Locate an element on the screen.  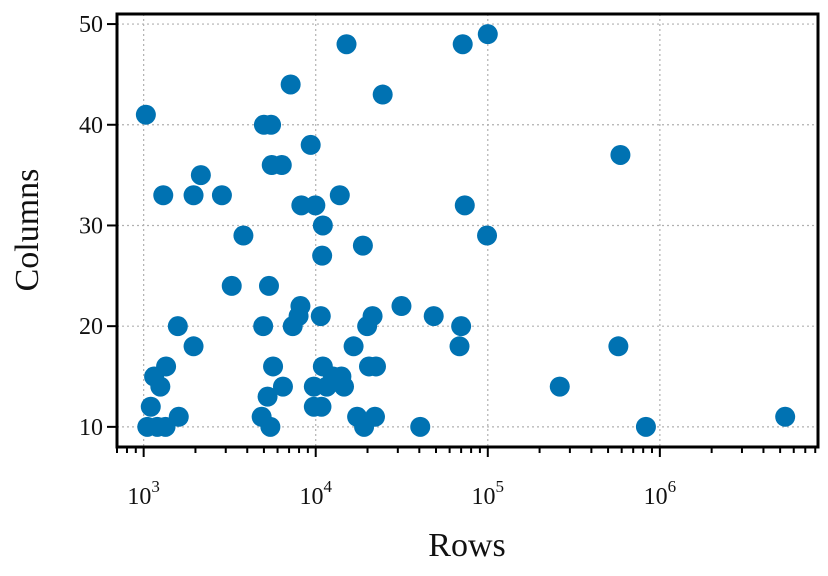
x-tick-label: 10⁶ is located at coordinates (660, 493).